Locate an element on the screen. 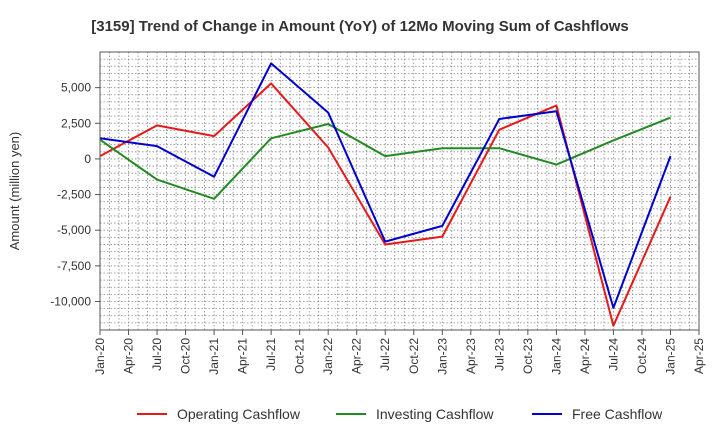  y-tick-label: -5,000 is located at coordinates (74, 230).